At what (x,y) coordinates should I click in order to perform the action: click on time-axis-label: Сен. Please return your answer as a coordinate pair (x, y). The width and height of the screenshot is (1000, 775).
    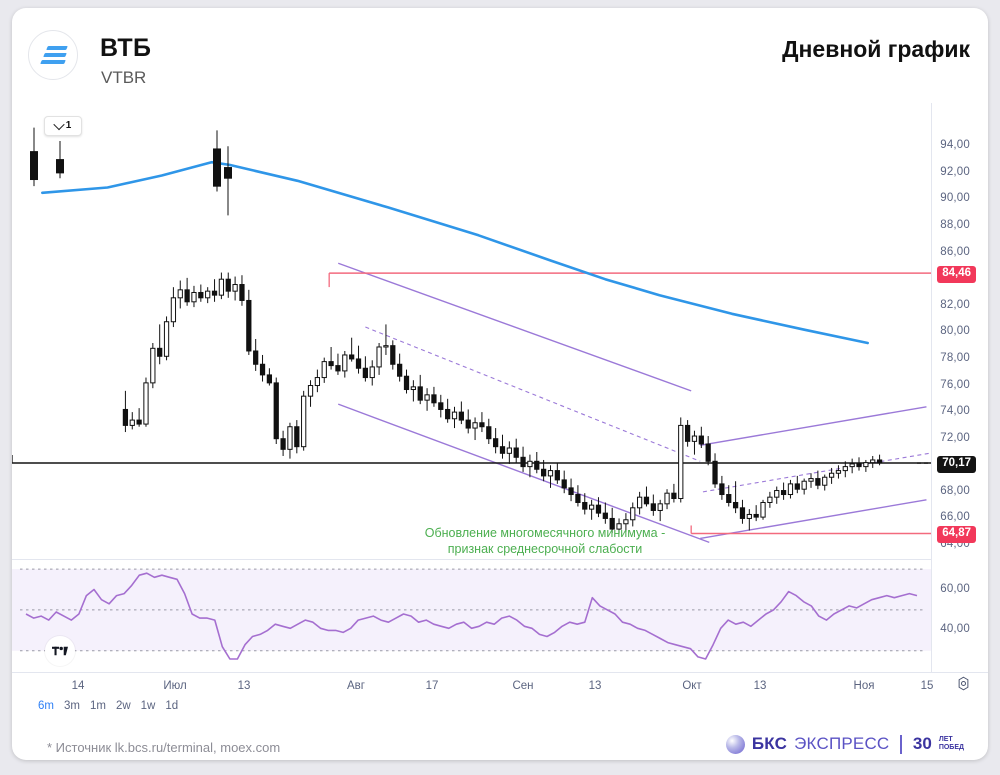
    Looking at the image, I should click on (523, 686).